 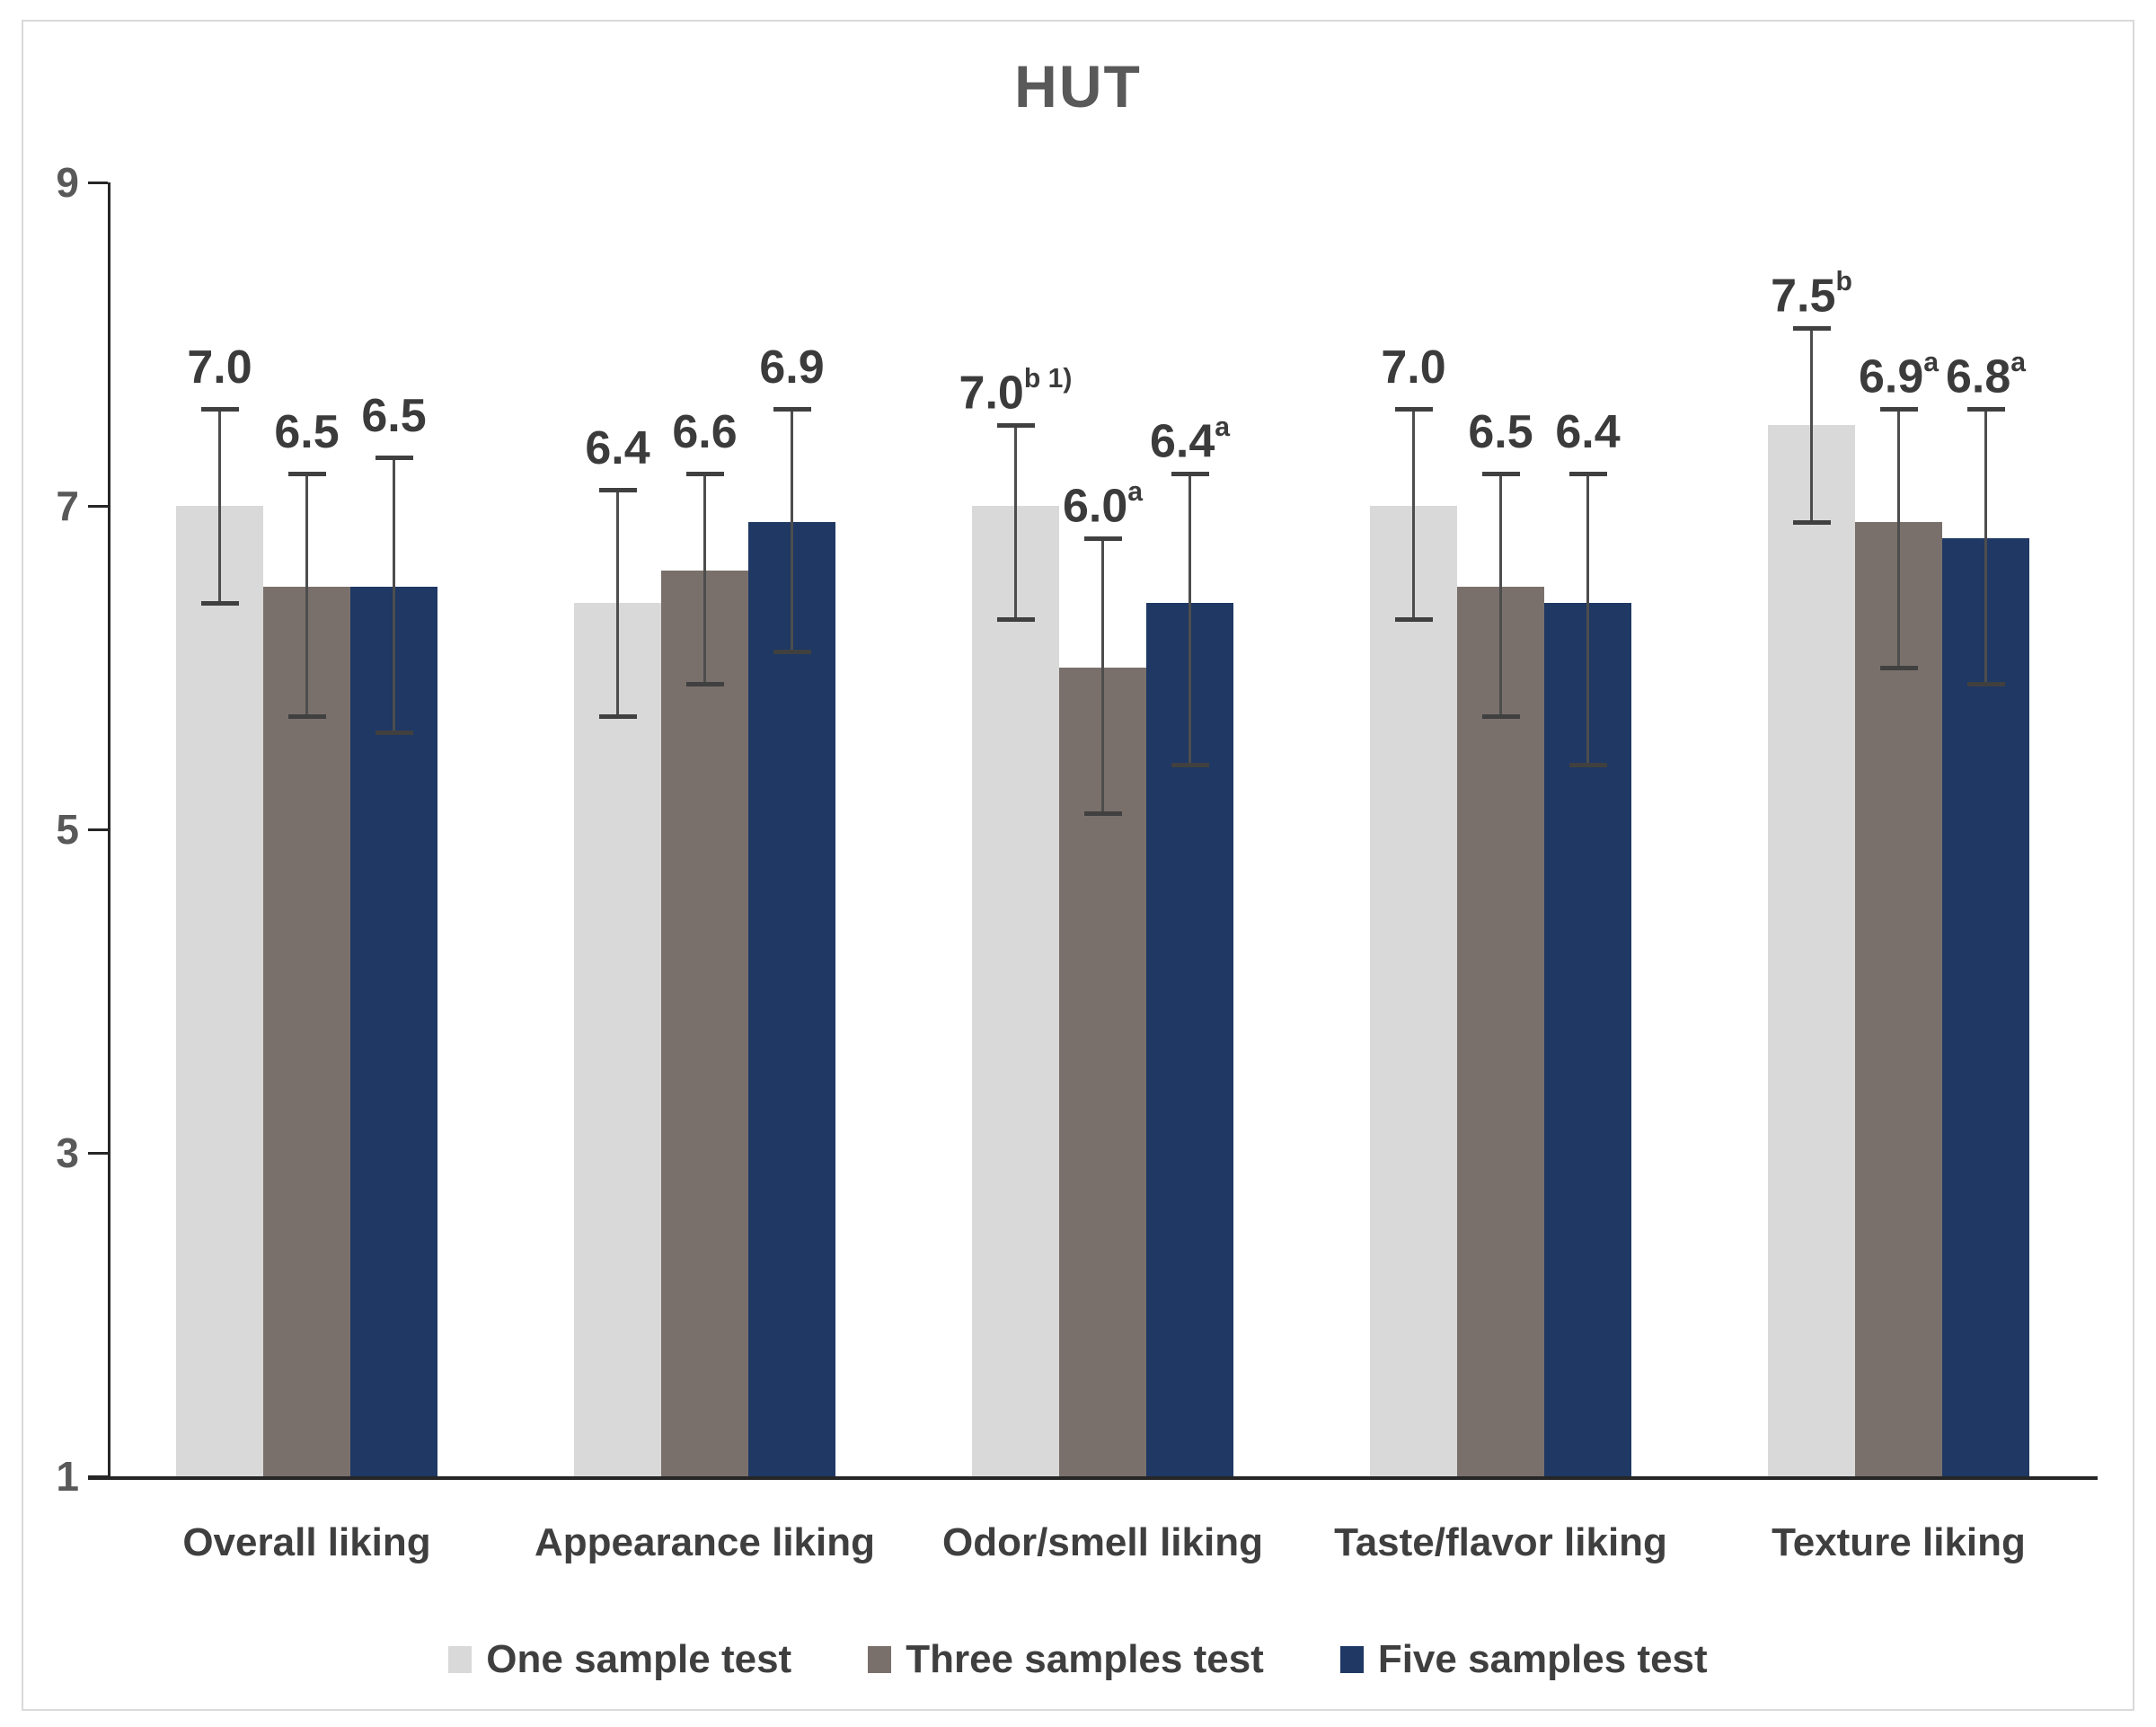 What do you see at coordinates (1016, 392) in the screenshot?
I see `data-label: 7.0b 1)` at bounding box center [1016, 392].